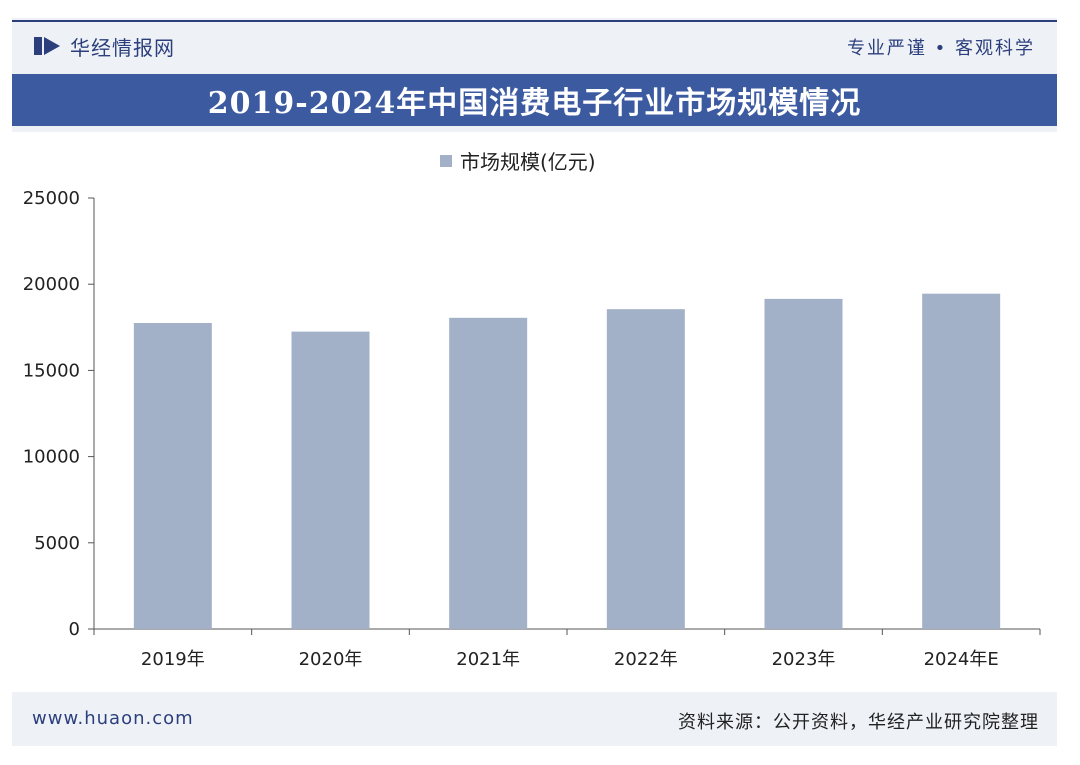  I want to click on title-band: 2019-2024年中国消费电子行业市场规模情况, so click(534, 100).